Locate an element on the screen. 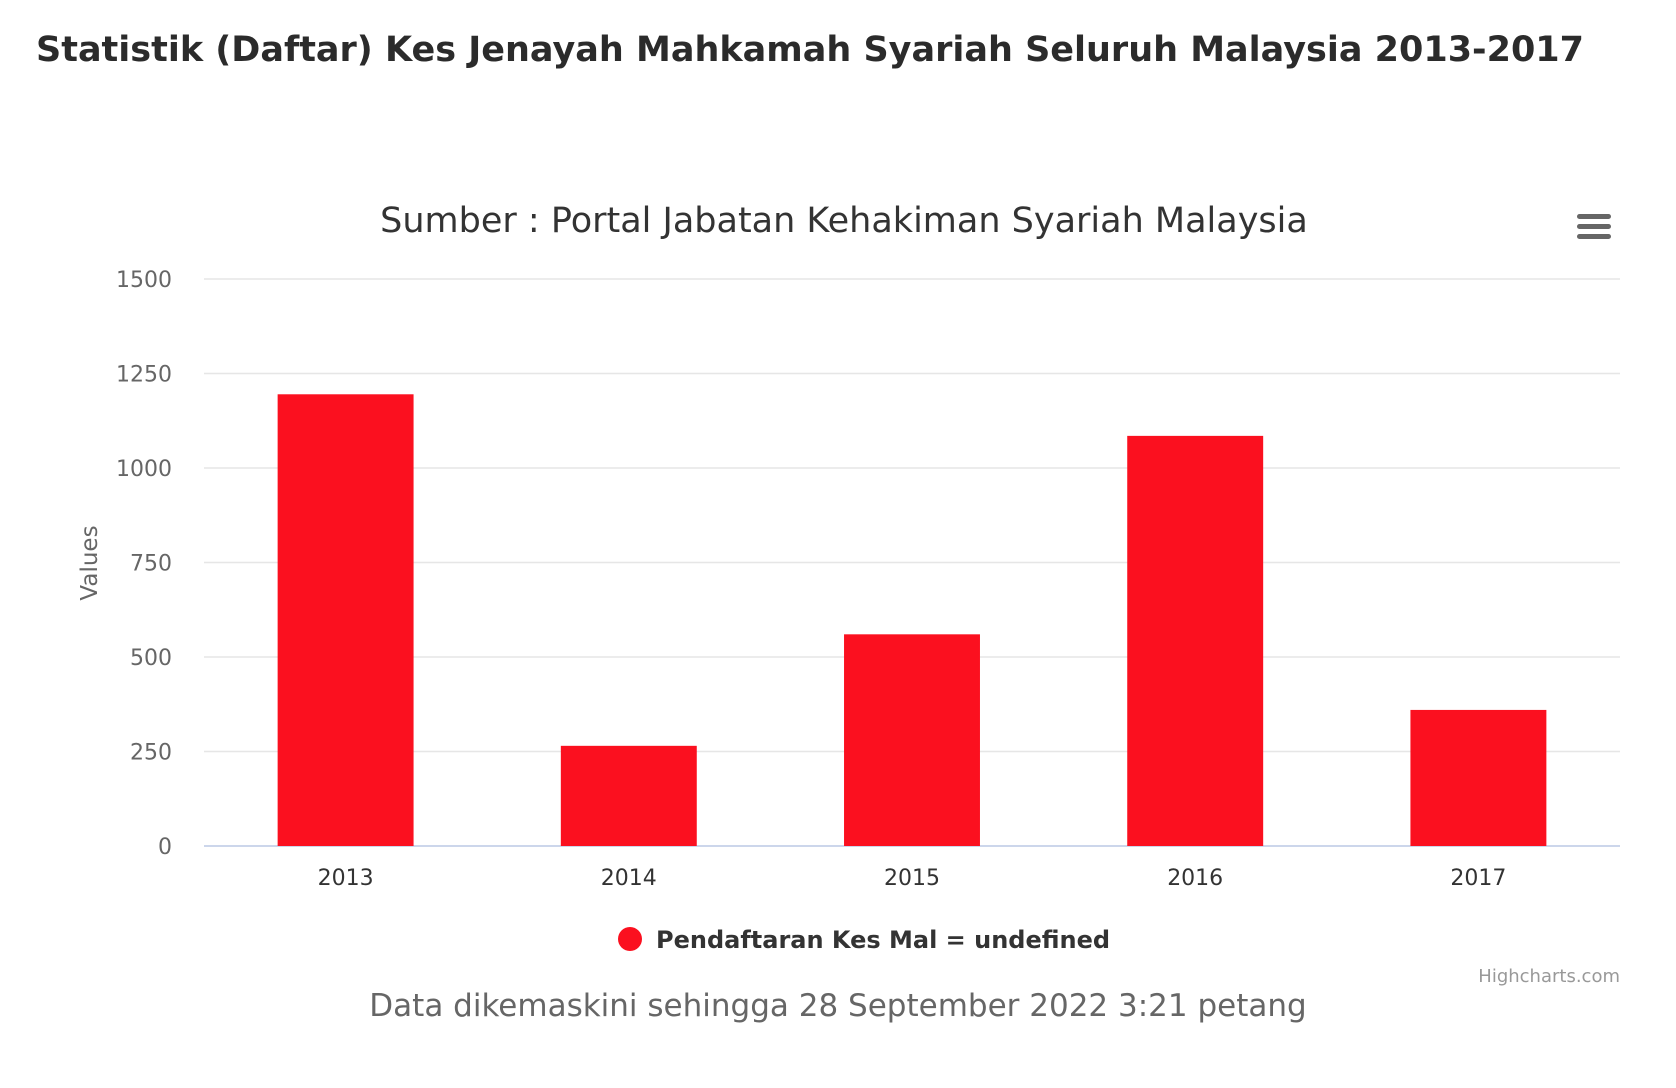 The width and height of the screenshot is (1676, 1088). bar-2013 is located at coordinates (345, 620).